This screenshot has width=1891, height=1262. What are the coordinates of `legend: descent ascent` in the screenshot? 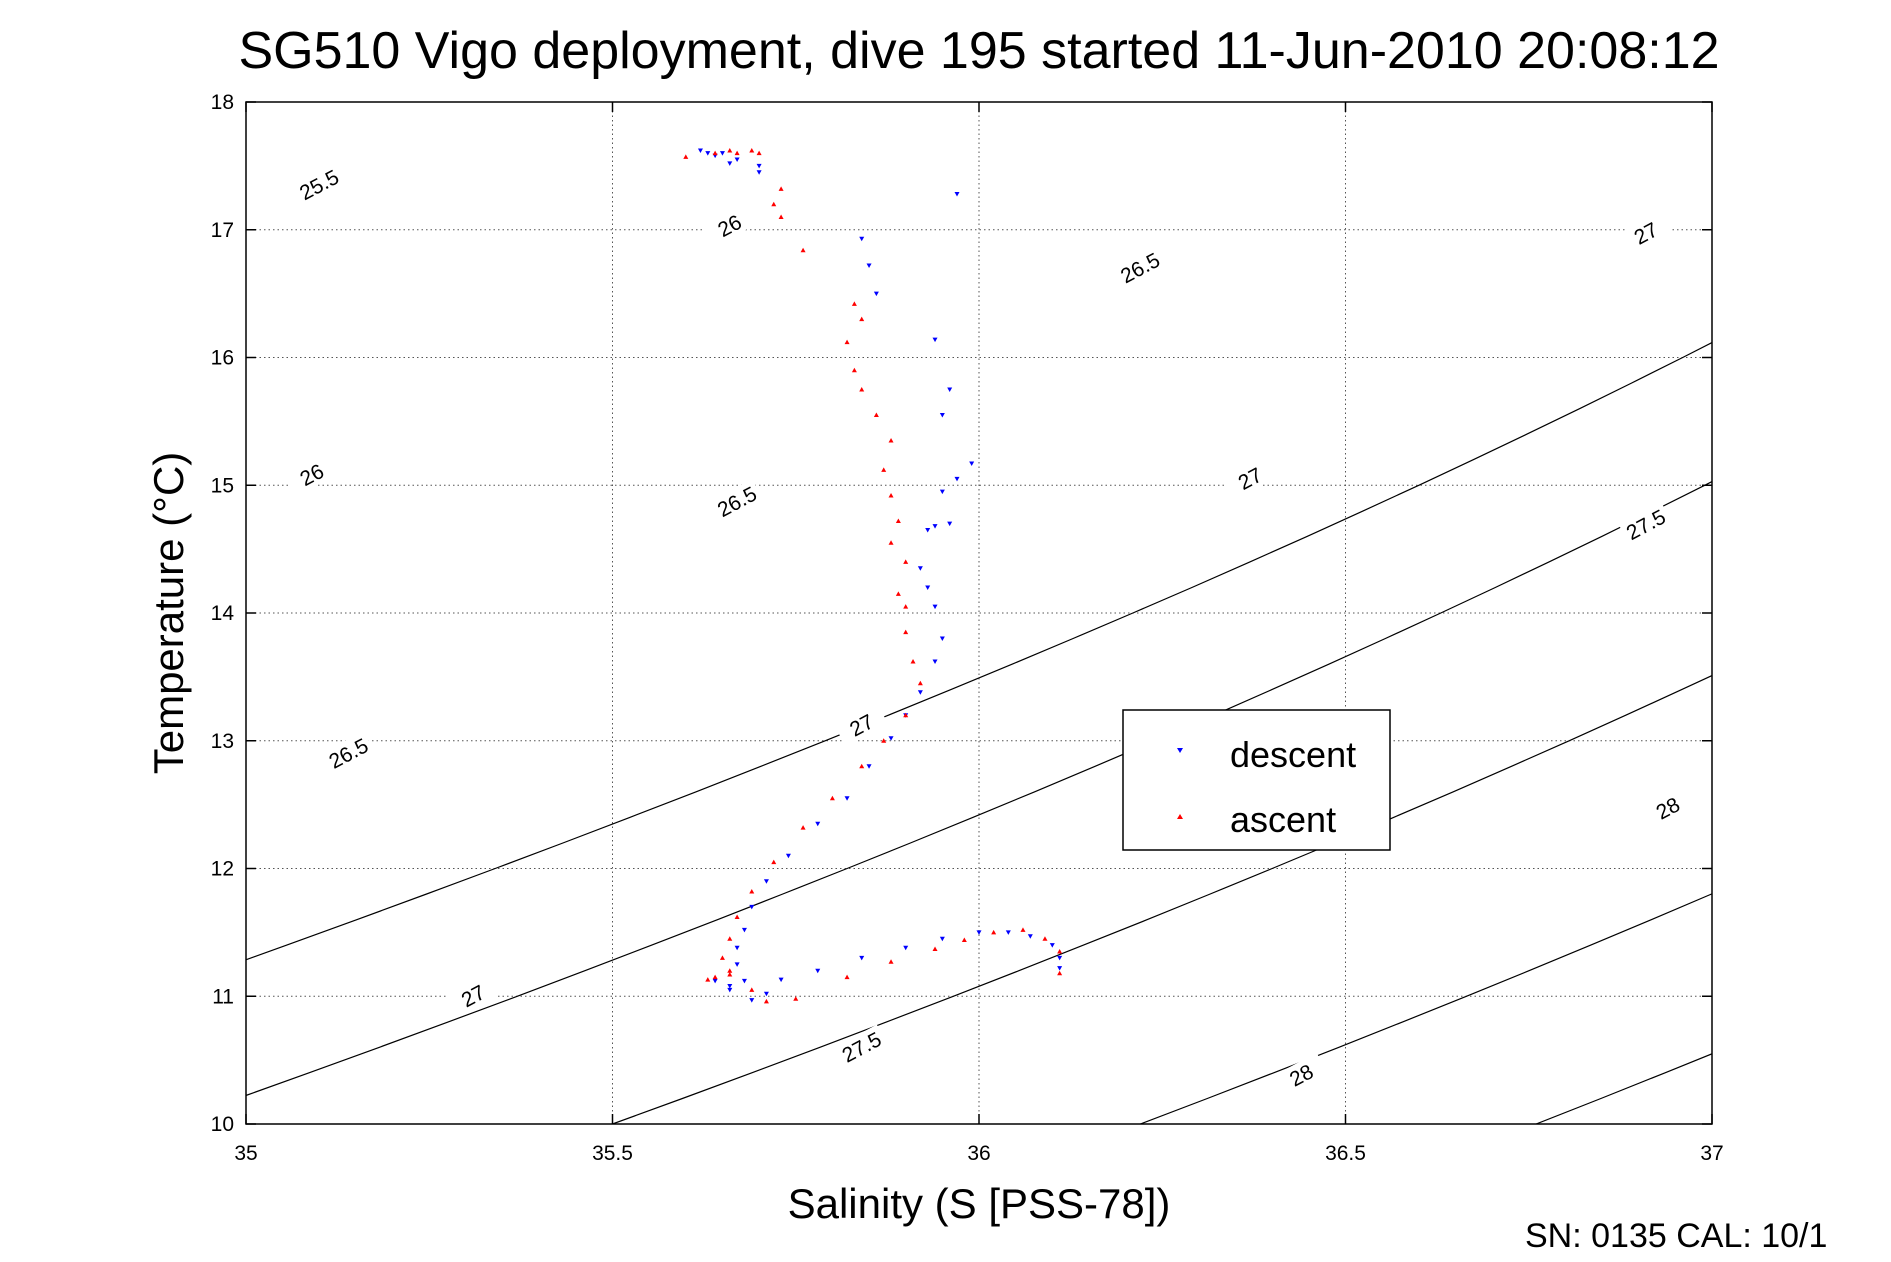 It's located at (1256, 780).